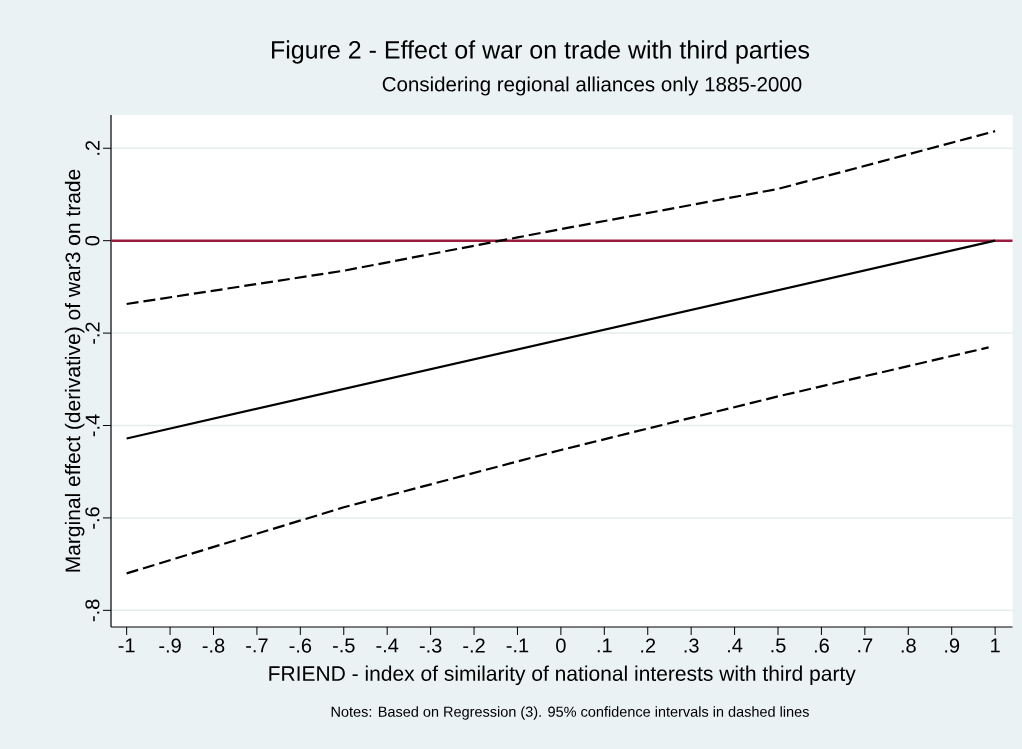  What do you see at coordinates (387, 645) in the screenshot?
I see `x-tick-label: -.4` at bounding box center [387, 645].